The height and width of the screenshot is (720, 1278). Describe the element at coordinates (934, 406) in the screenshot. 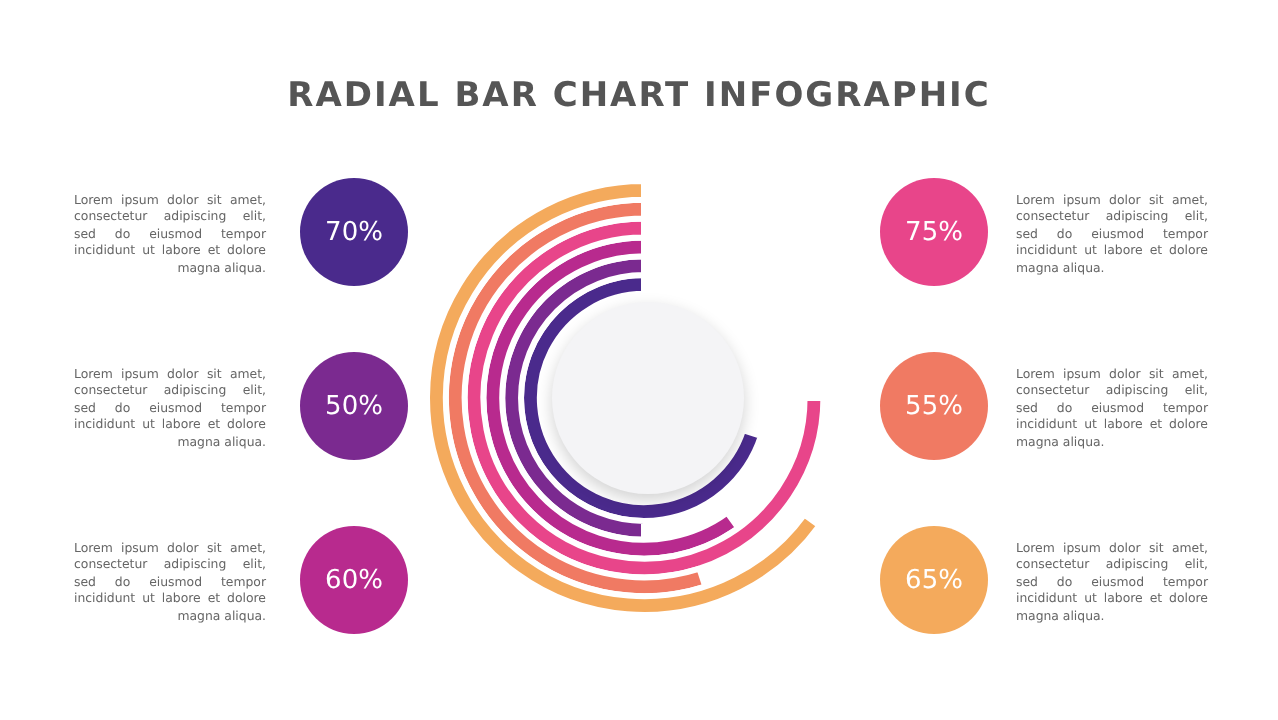

I see `data-label: 55%` at that location.